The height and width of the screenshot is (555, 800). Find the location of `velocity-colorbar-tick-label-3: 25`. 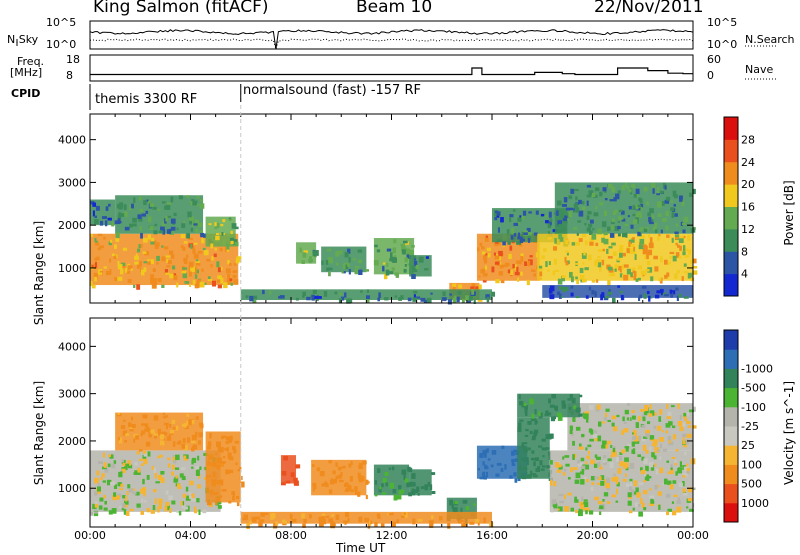

velocity-colorbar-tick-label-3: 25 is located at coordinates (748, 445).